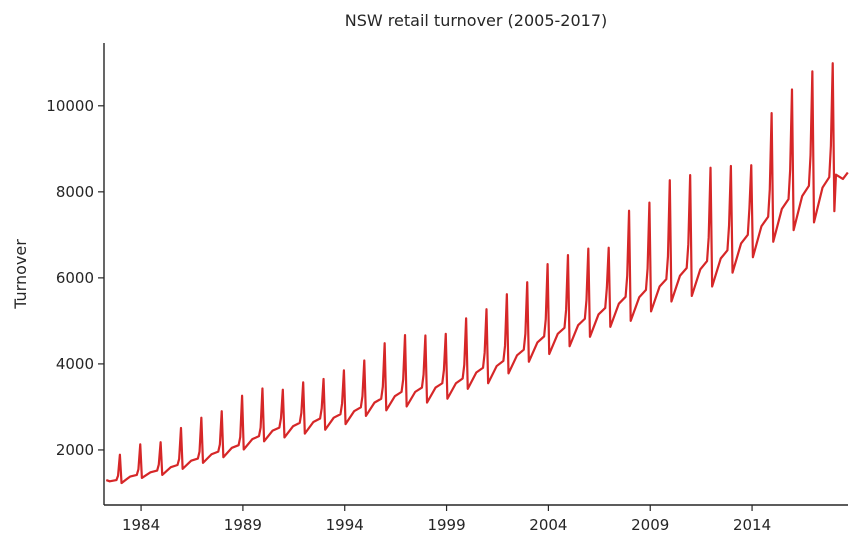  Describe the element at coordinates (548, 525) in the screenshot. I see `x-tick-label: 2004` at that location.